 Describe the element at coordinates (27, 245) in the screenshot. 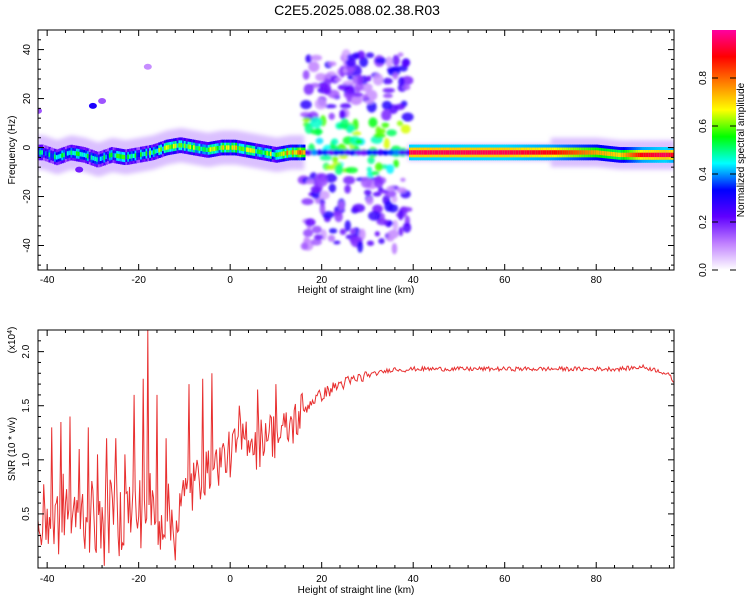

I see `spectrogram-y-tick-label: -40` at that location.